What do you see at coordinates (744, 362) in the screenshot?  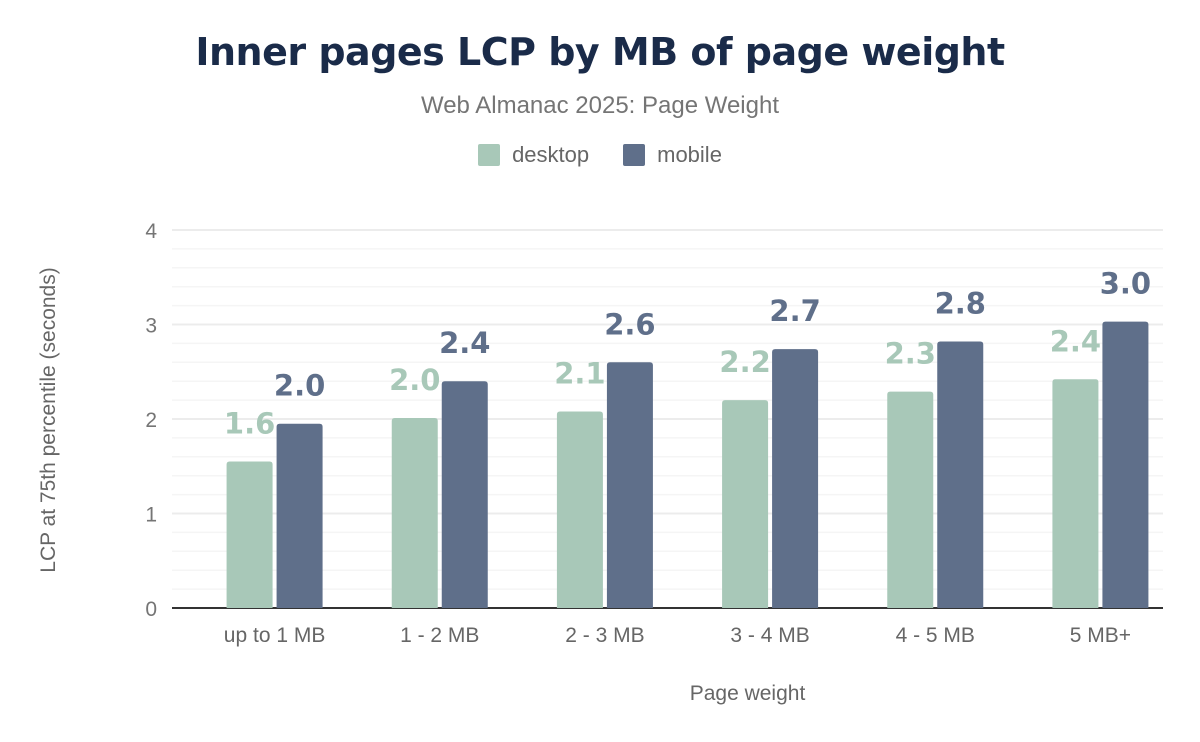 I see `data-label-desktop: 2.2` at bounding box center [744, 362].